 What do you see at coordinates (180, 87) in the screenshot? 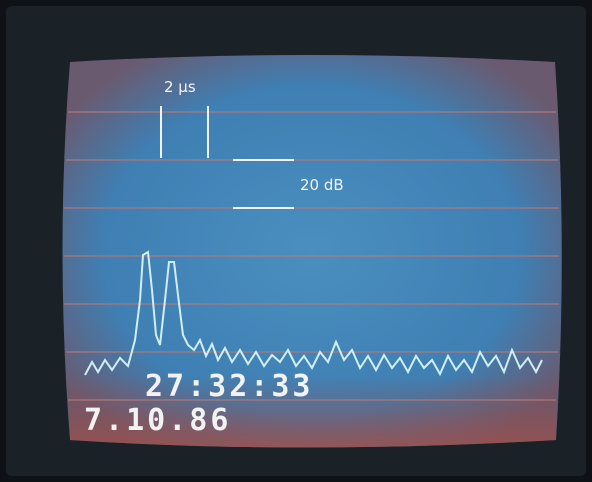
I see `time-scale-label: 2 μs` at bounding box center [180, 87].